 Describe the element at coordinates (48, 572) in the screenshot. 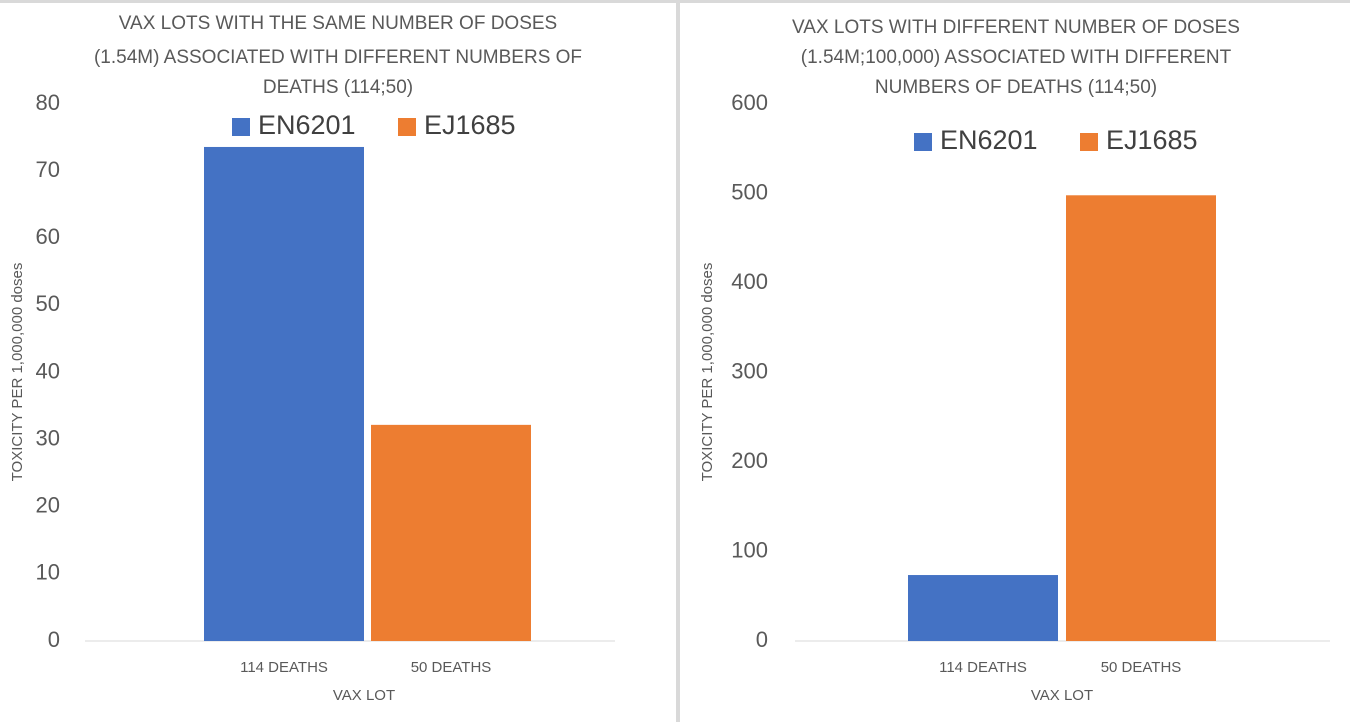

I see `y-tick-label: 10` at that location.